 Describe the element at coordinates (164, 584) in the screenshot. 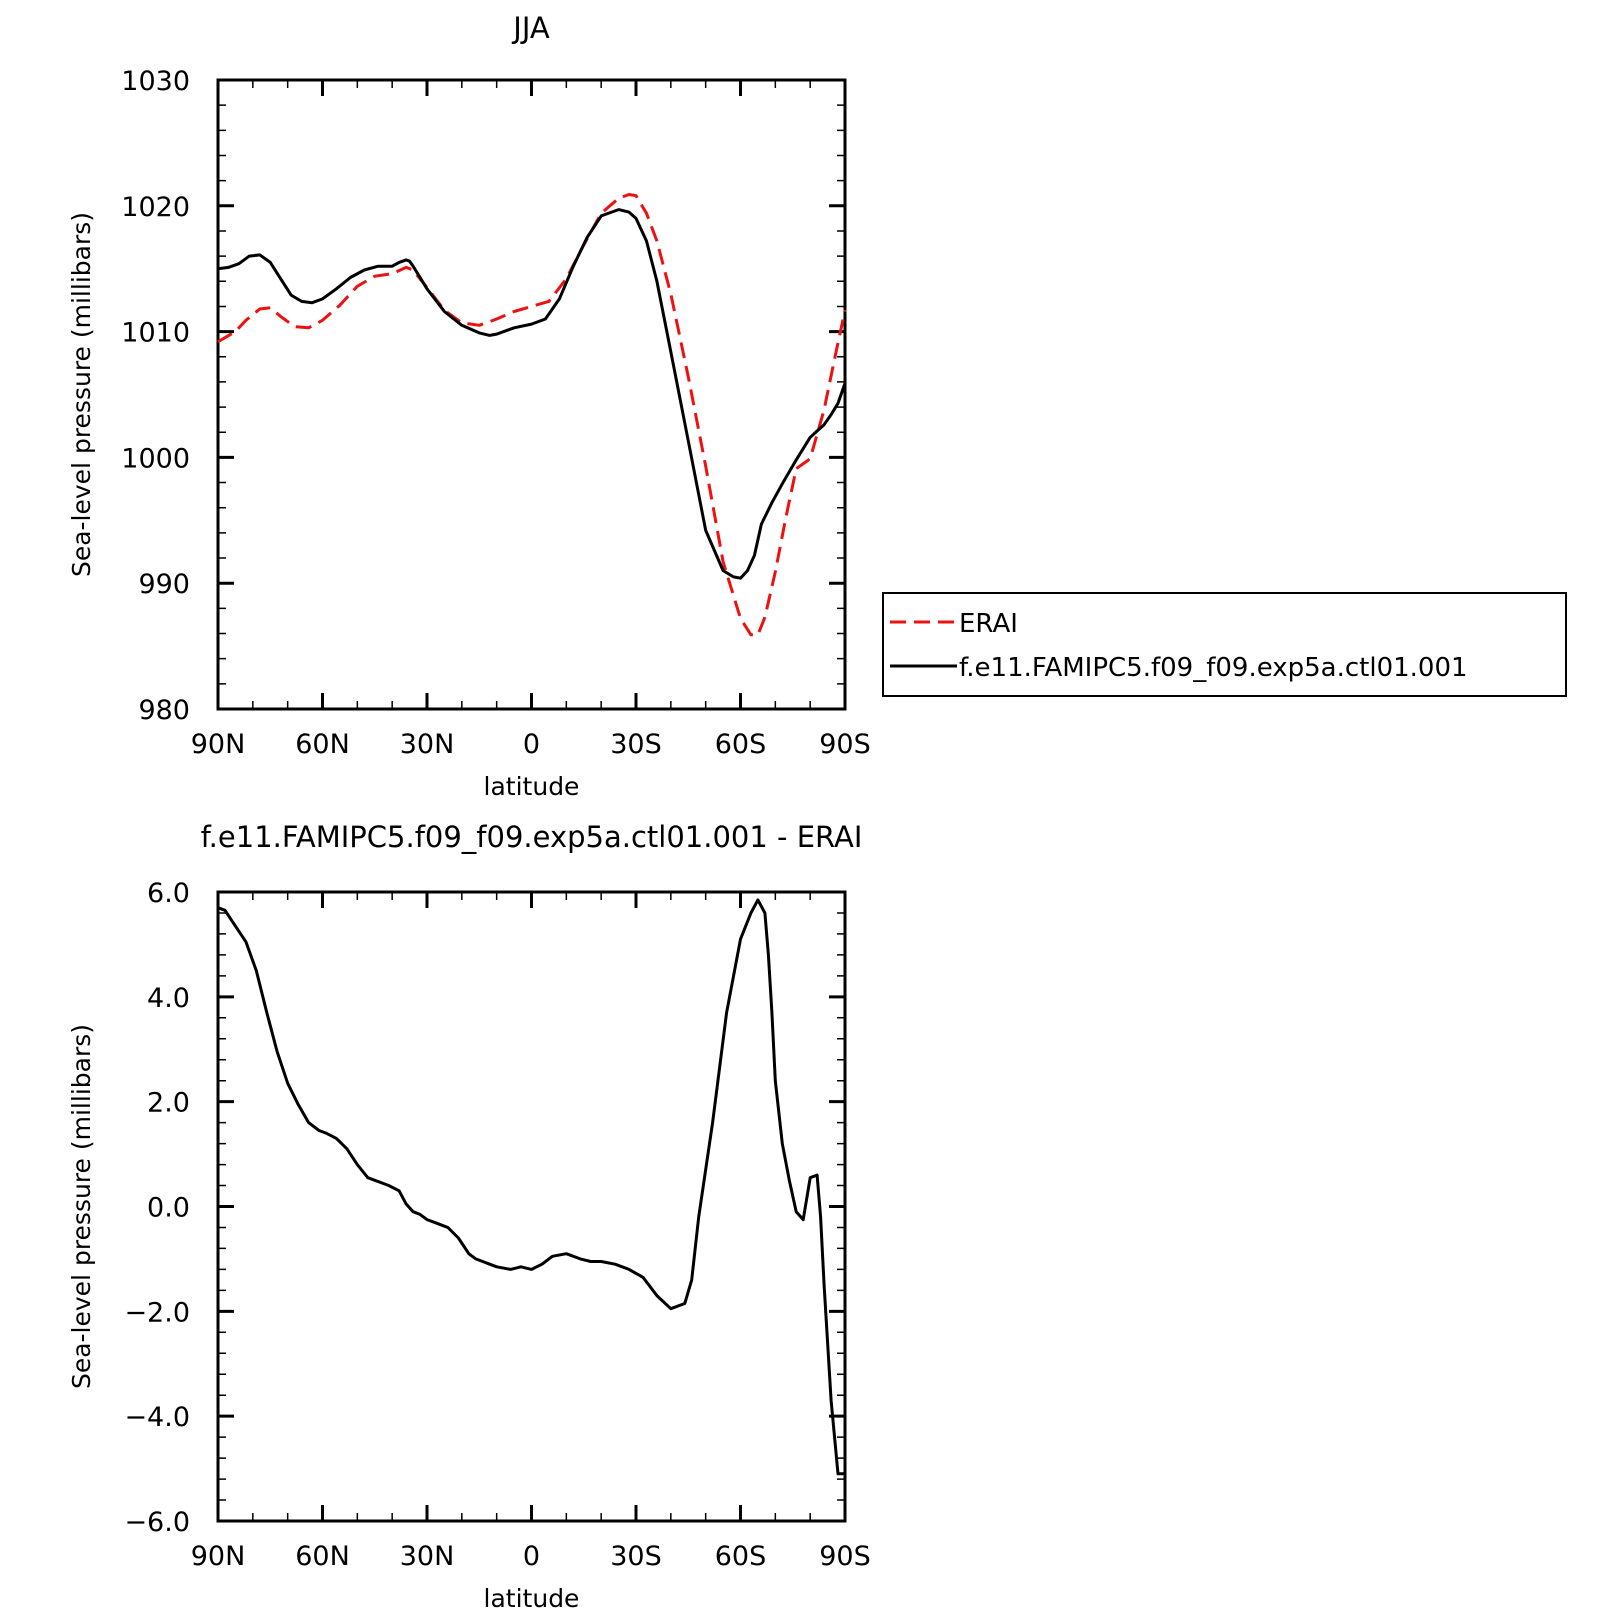

I see `y-tick-label: 990` at that location.